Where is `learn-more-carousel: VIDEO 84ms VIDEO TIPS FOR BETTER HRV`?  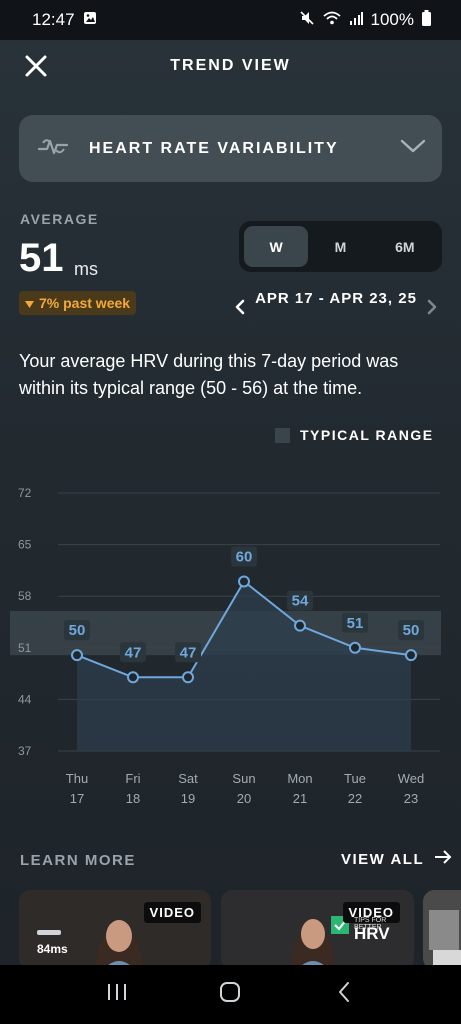
learn-more-carousel: VIDEO 84ms VIDEO TIPS FOR BETTER HRV is located at coordinates (240, 927).